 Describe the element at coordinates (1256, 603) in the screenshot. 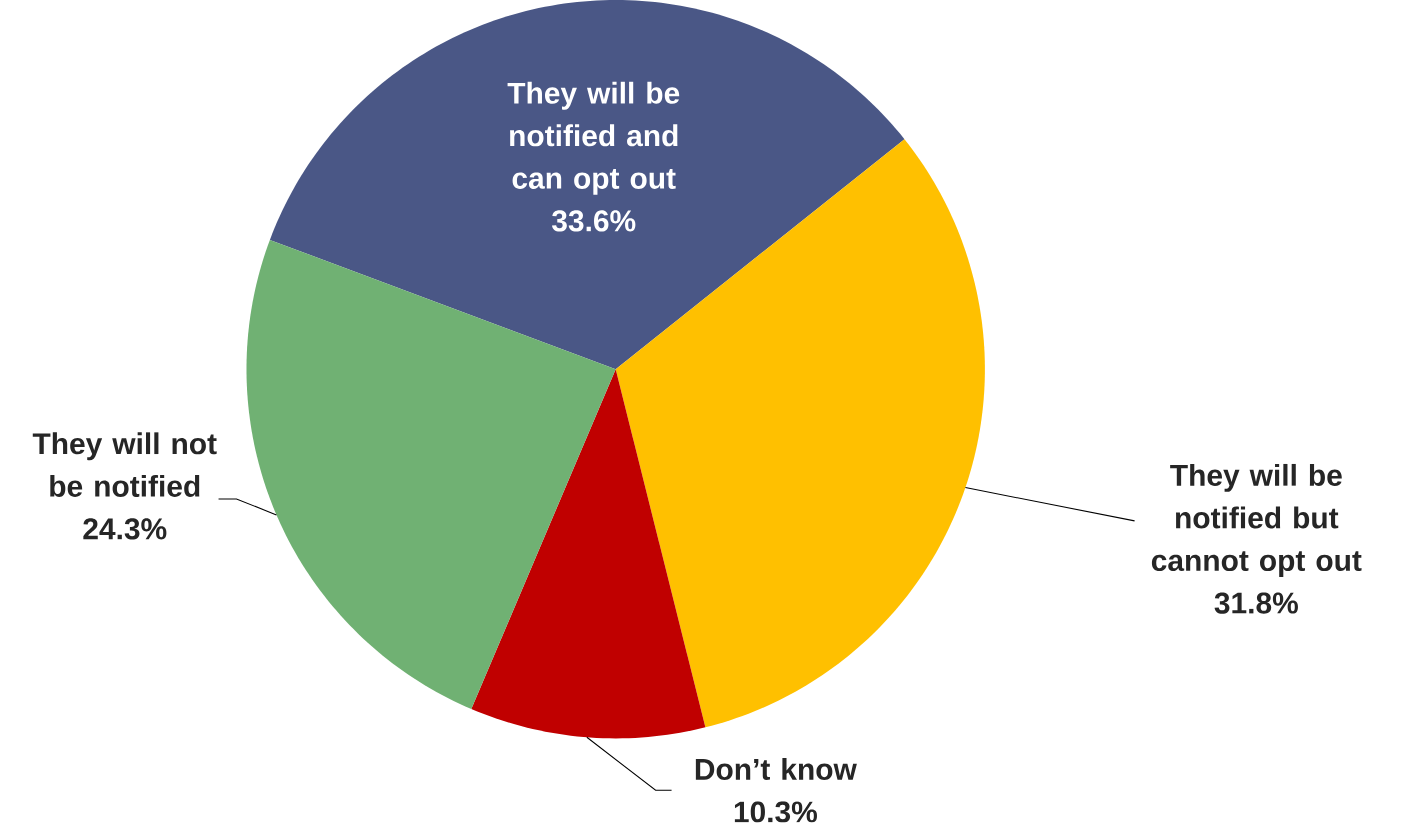

I see `data-label: 31.8%` at that location.